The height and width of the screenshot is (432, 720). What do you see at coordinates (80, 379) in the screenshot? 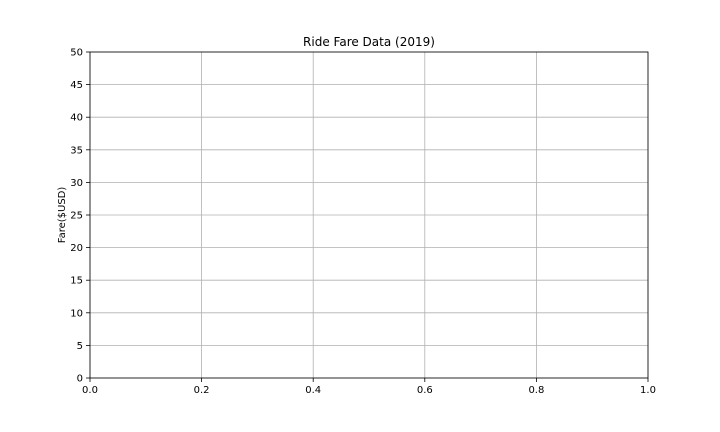
I see `y-tick-label: 0` at bounding box center [80, 379].